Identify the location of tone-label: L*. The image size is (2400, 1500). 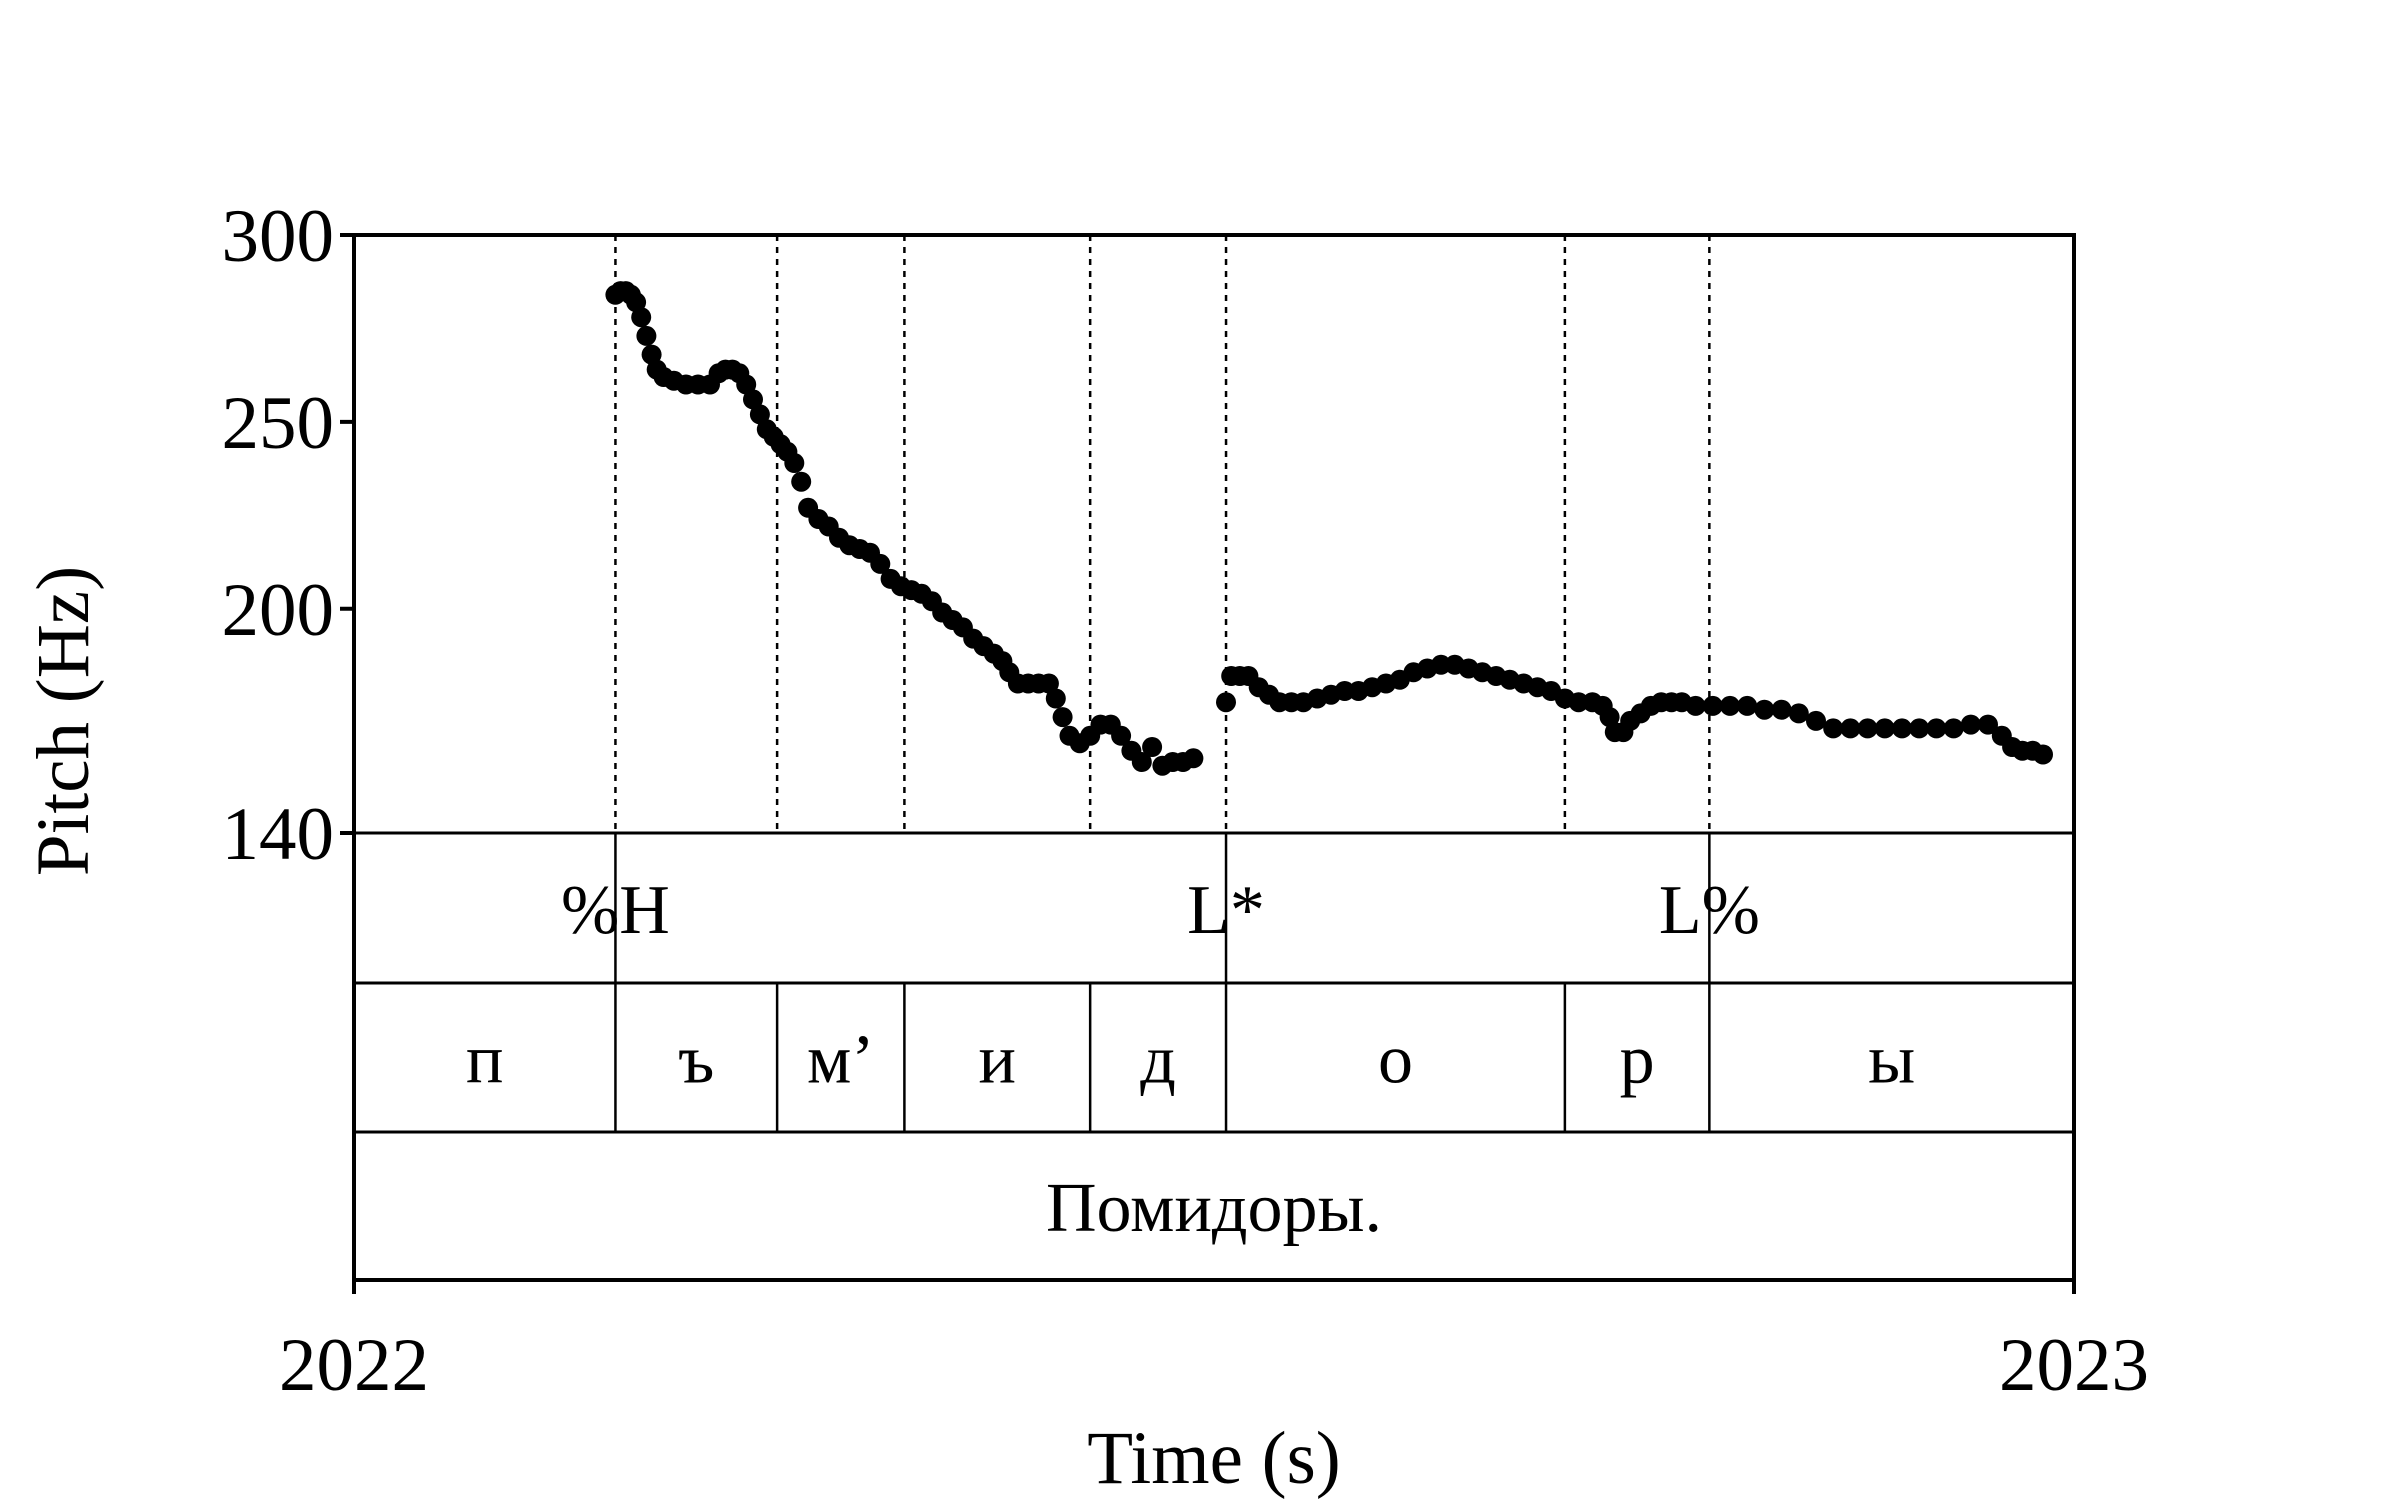
(1226, 910).